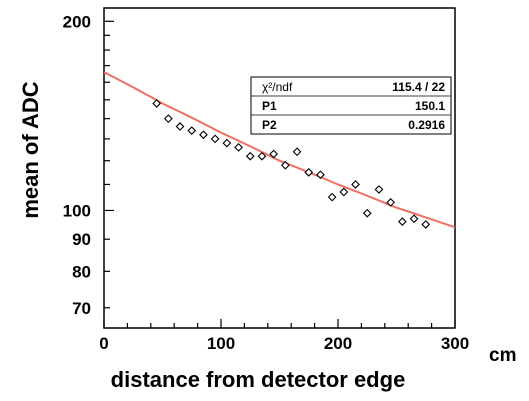  Describe the element at coordinates (455, 343) in the screenshot. I see `x-tick-label: 300` at that location.